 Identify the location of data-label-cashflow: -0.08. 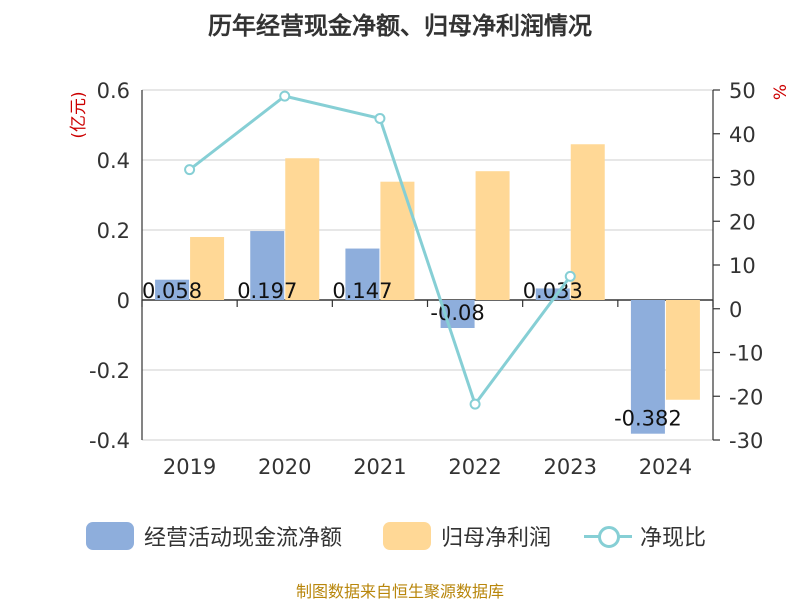
(457, 313).